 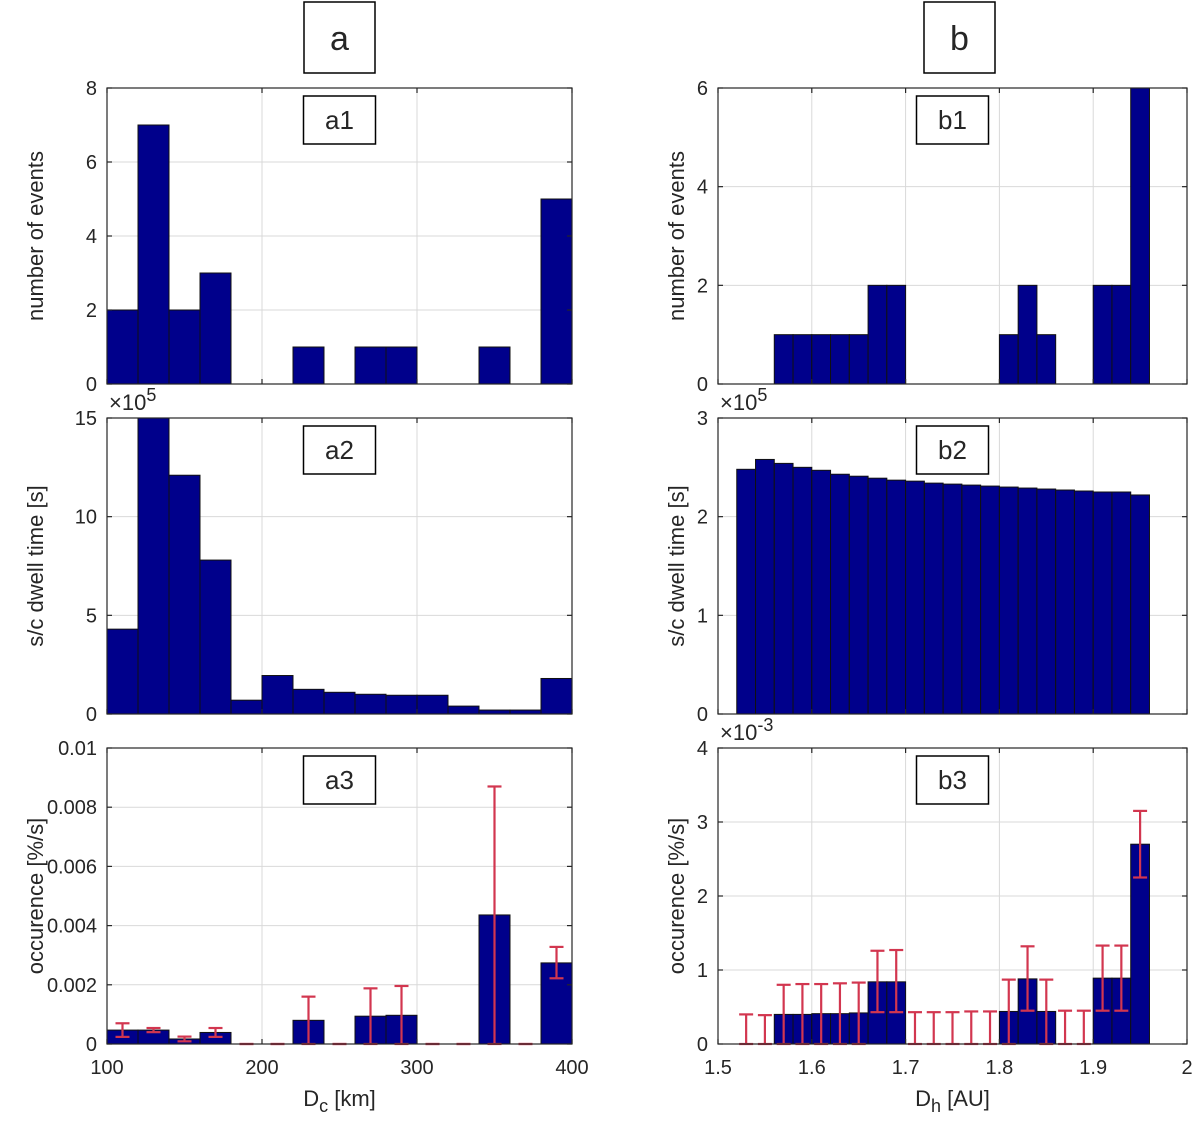 I want to click on b1-y-tick-label: 4, so click(x=702, y=188).